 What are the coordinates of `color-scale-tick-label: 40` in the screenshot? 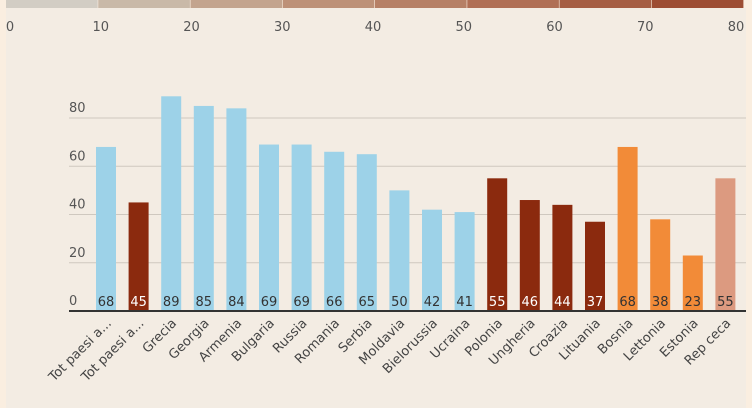 It's located at (373, 27).